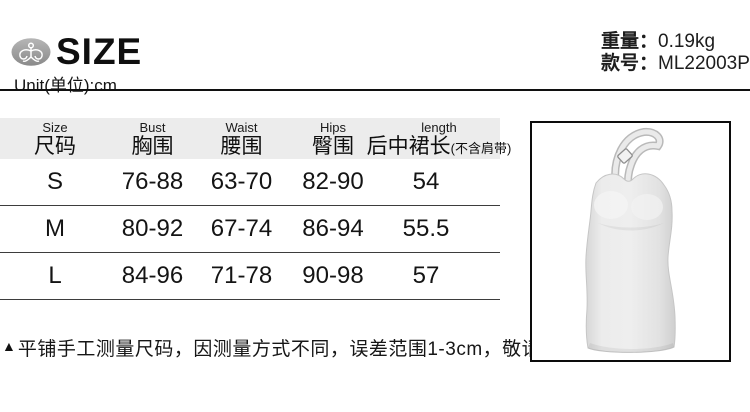  What do you see at coordinates (55, 275) in the screenshot?
I see `cell-size: L` at bounding box center [55, 275].